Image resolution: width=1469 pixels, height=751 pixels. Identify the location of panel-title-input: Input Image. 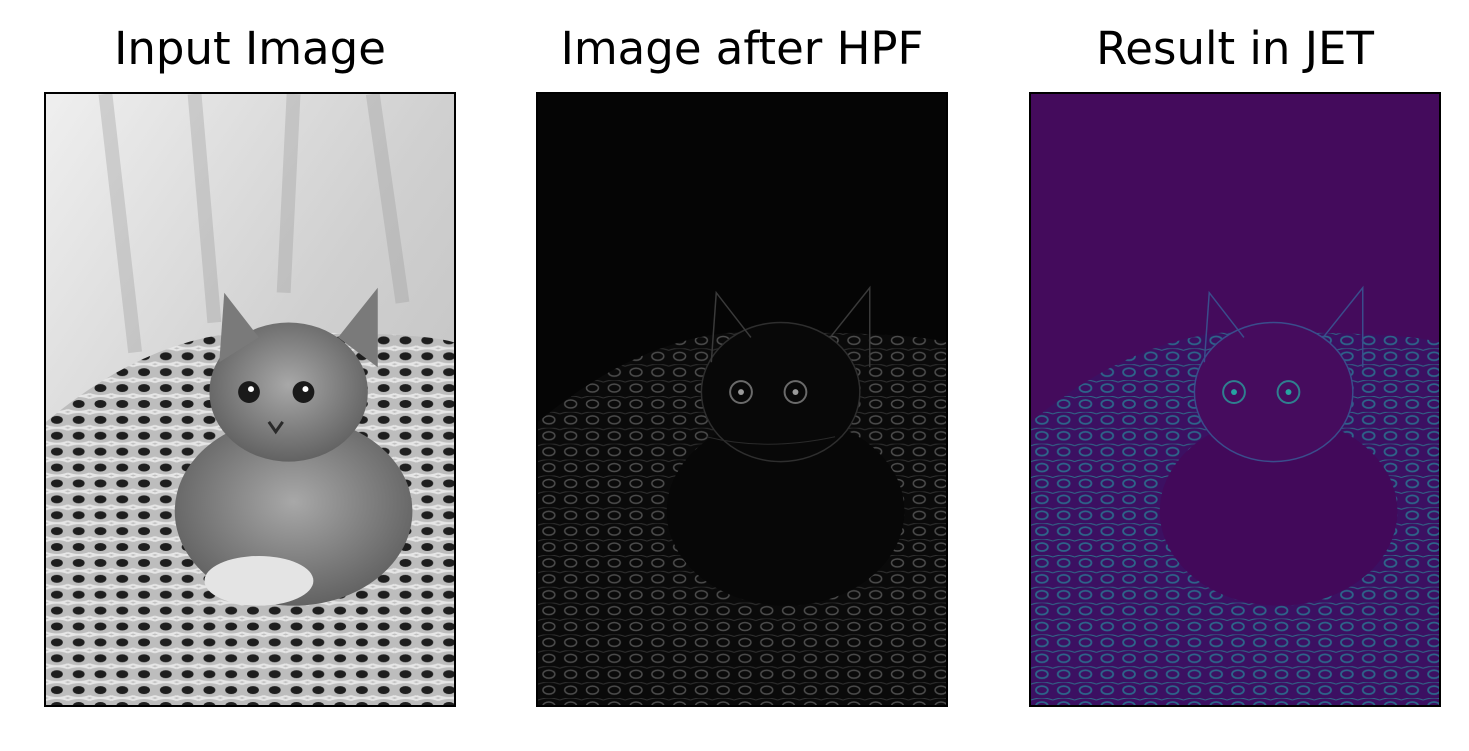
(250, 48).